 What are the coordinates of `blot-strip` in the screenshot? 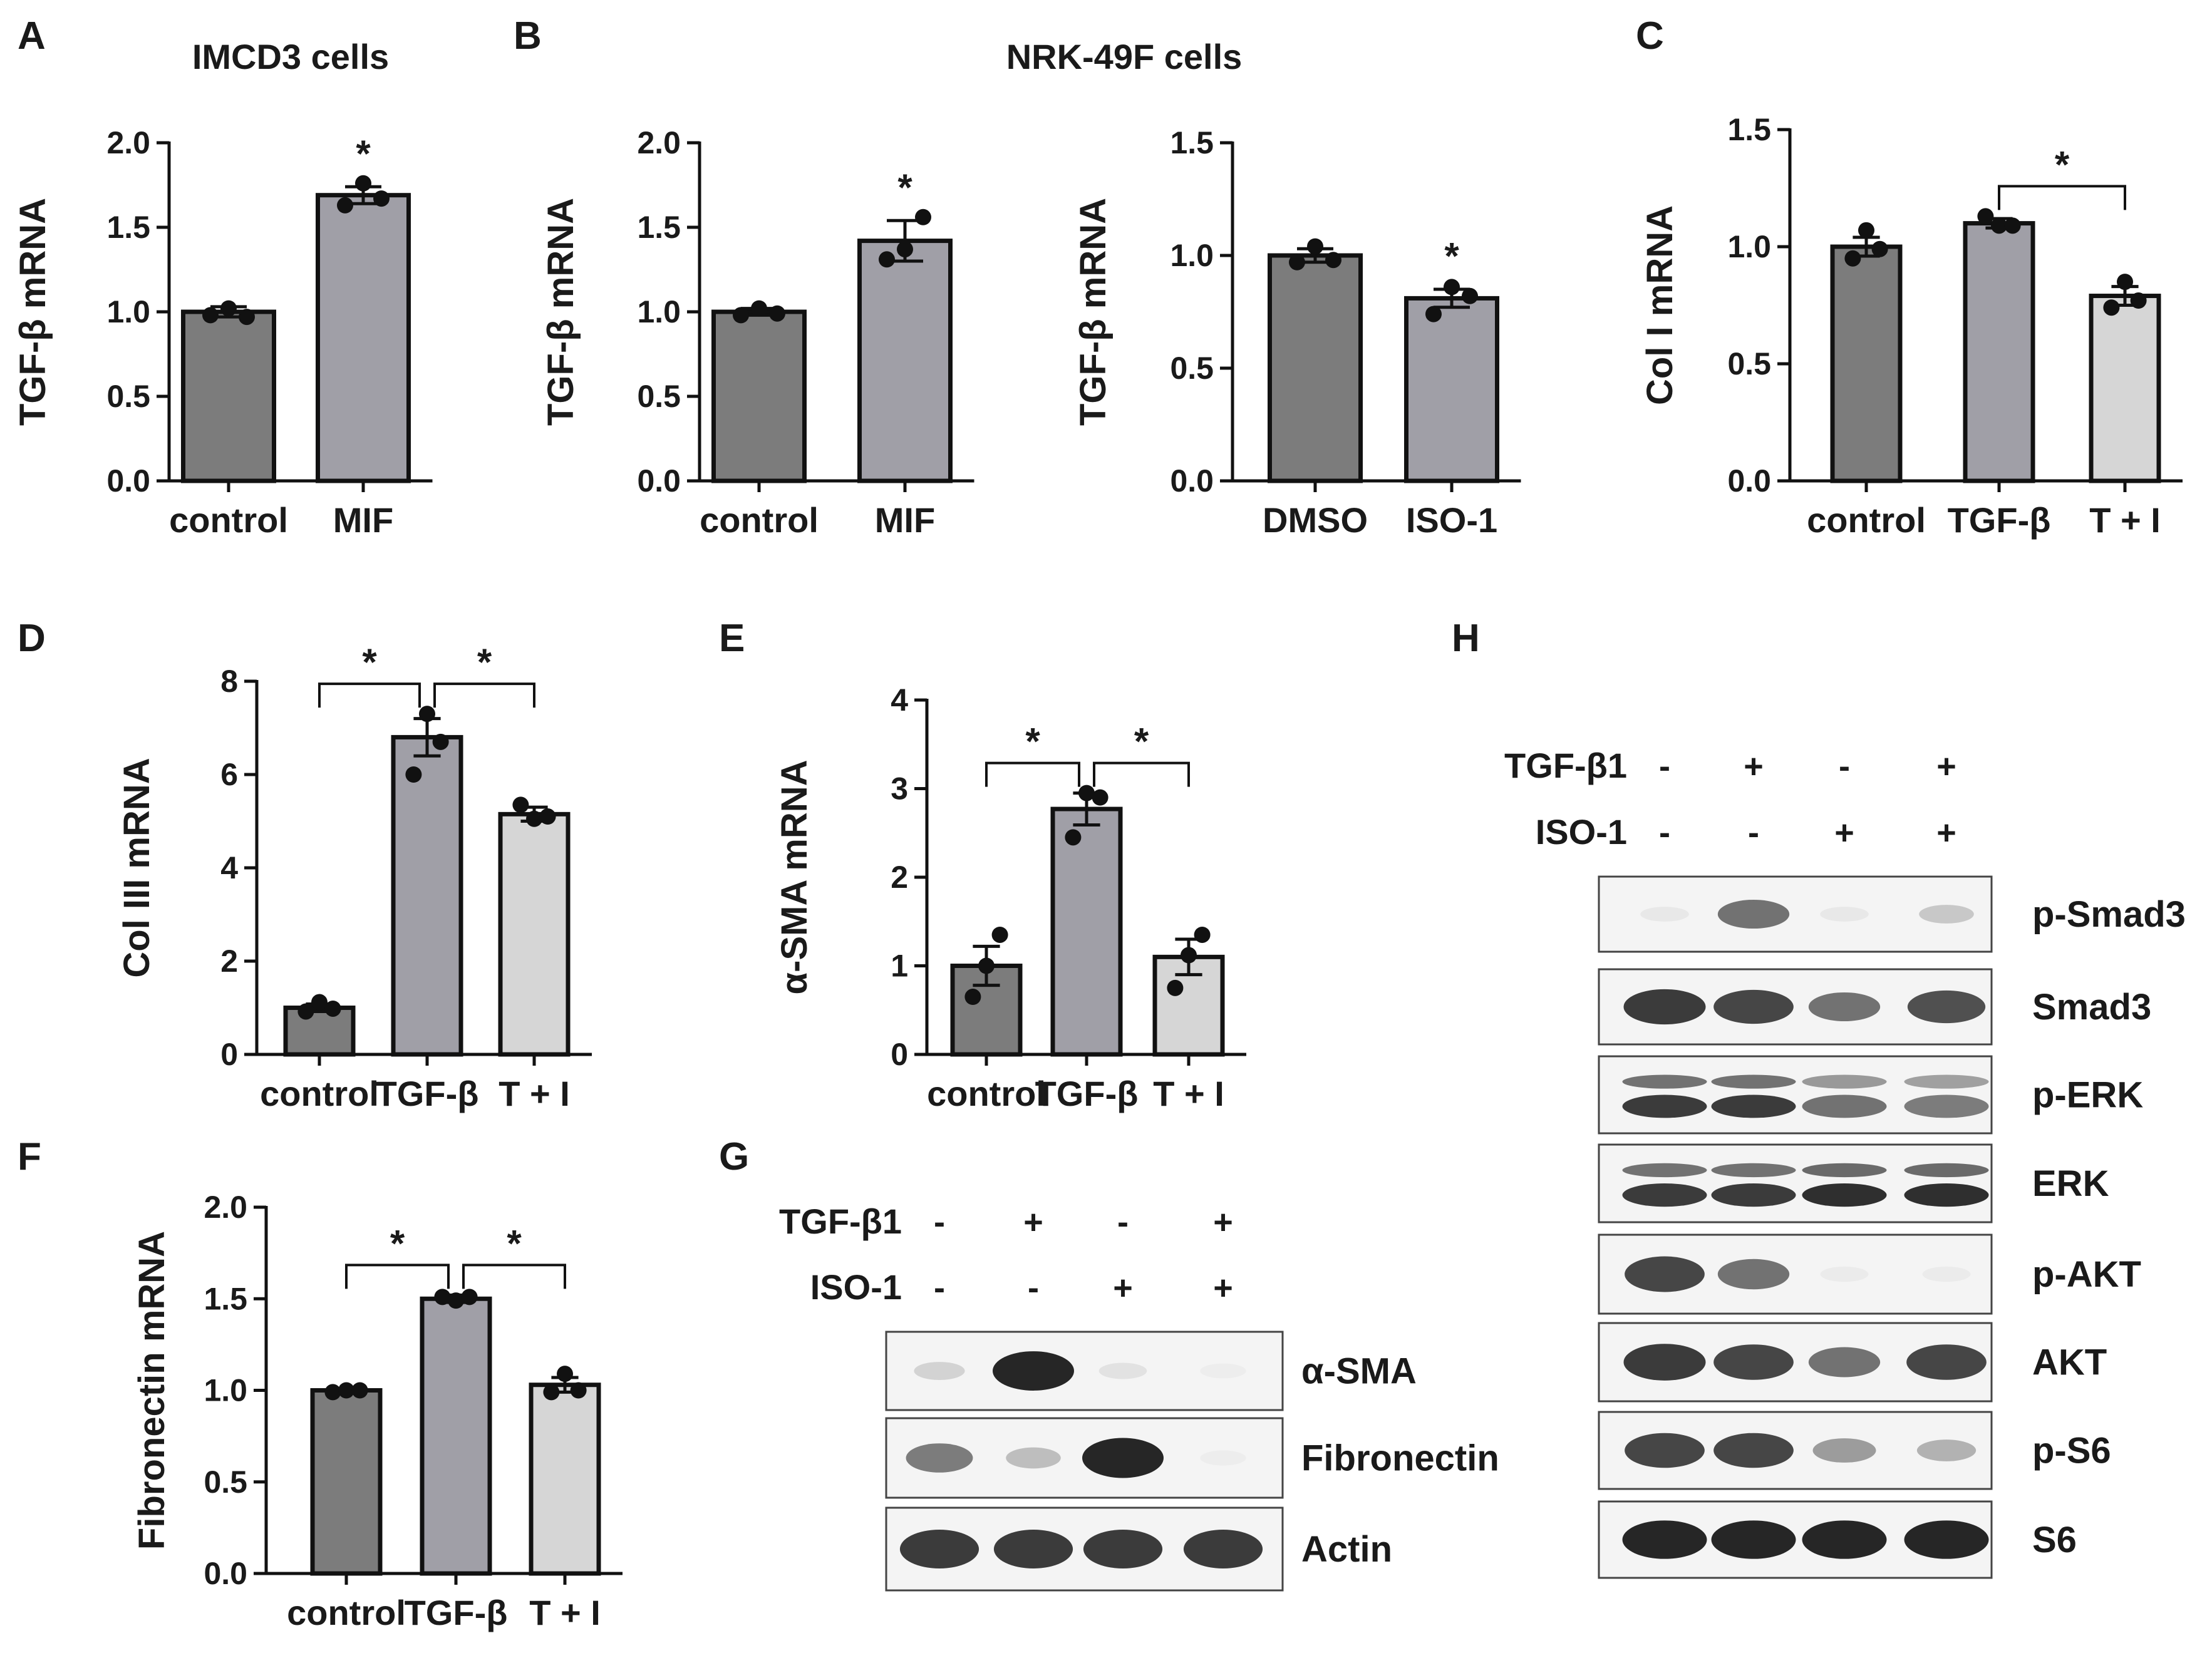 It's located at (1084, 1371).